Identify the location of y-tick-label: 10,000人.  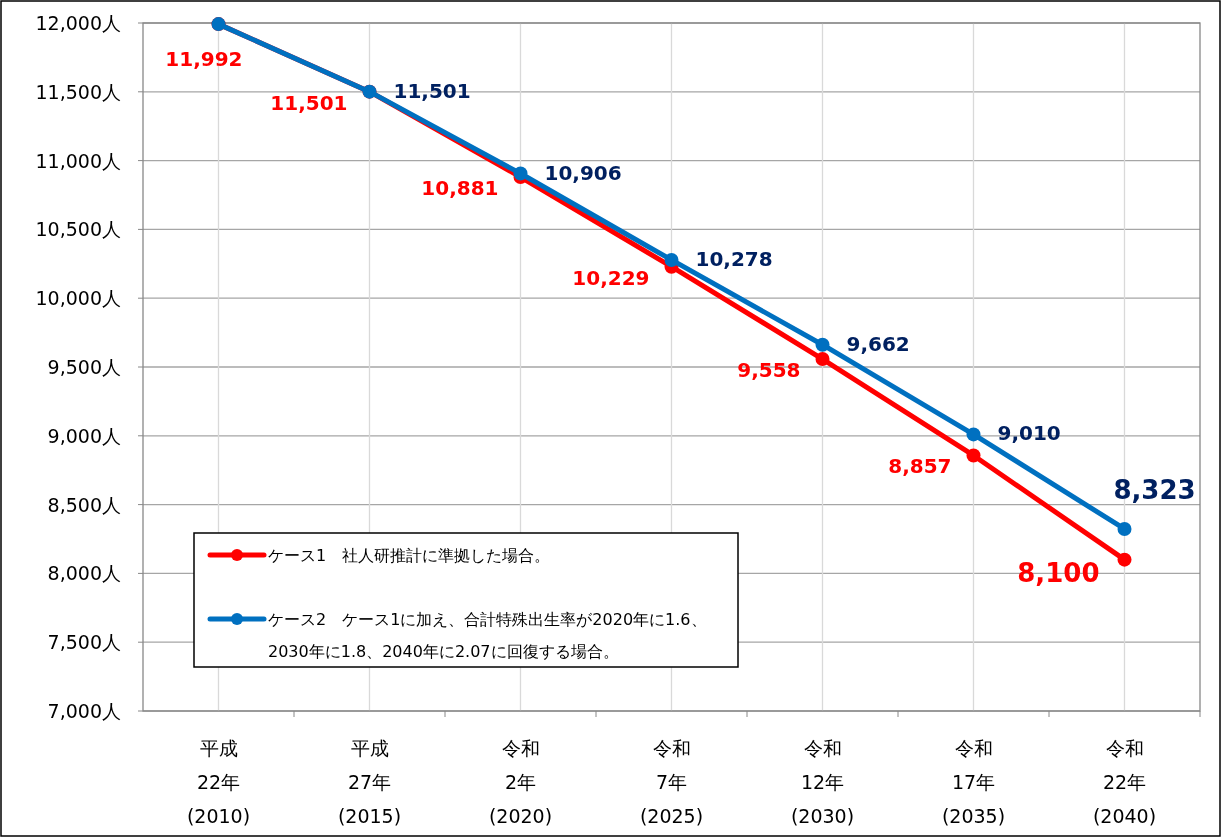
(78, 298).